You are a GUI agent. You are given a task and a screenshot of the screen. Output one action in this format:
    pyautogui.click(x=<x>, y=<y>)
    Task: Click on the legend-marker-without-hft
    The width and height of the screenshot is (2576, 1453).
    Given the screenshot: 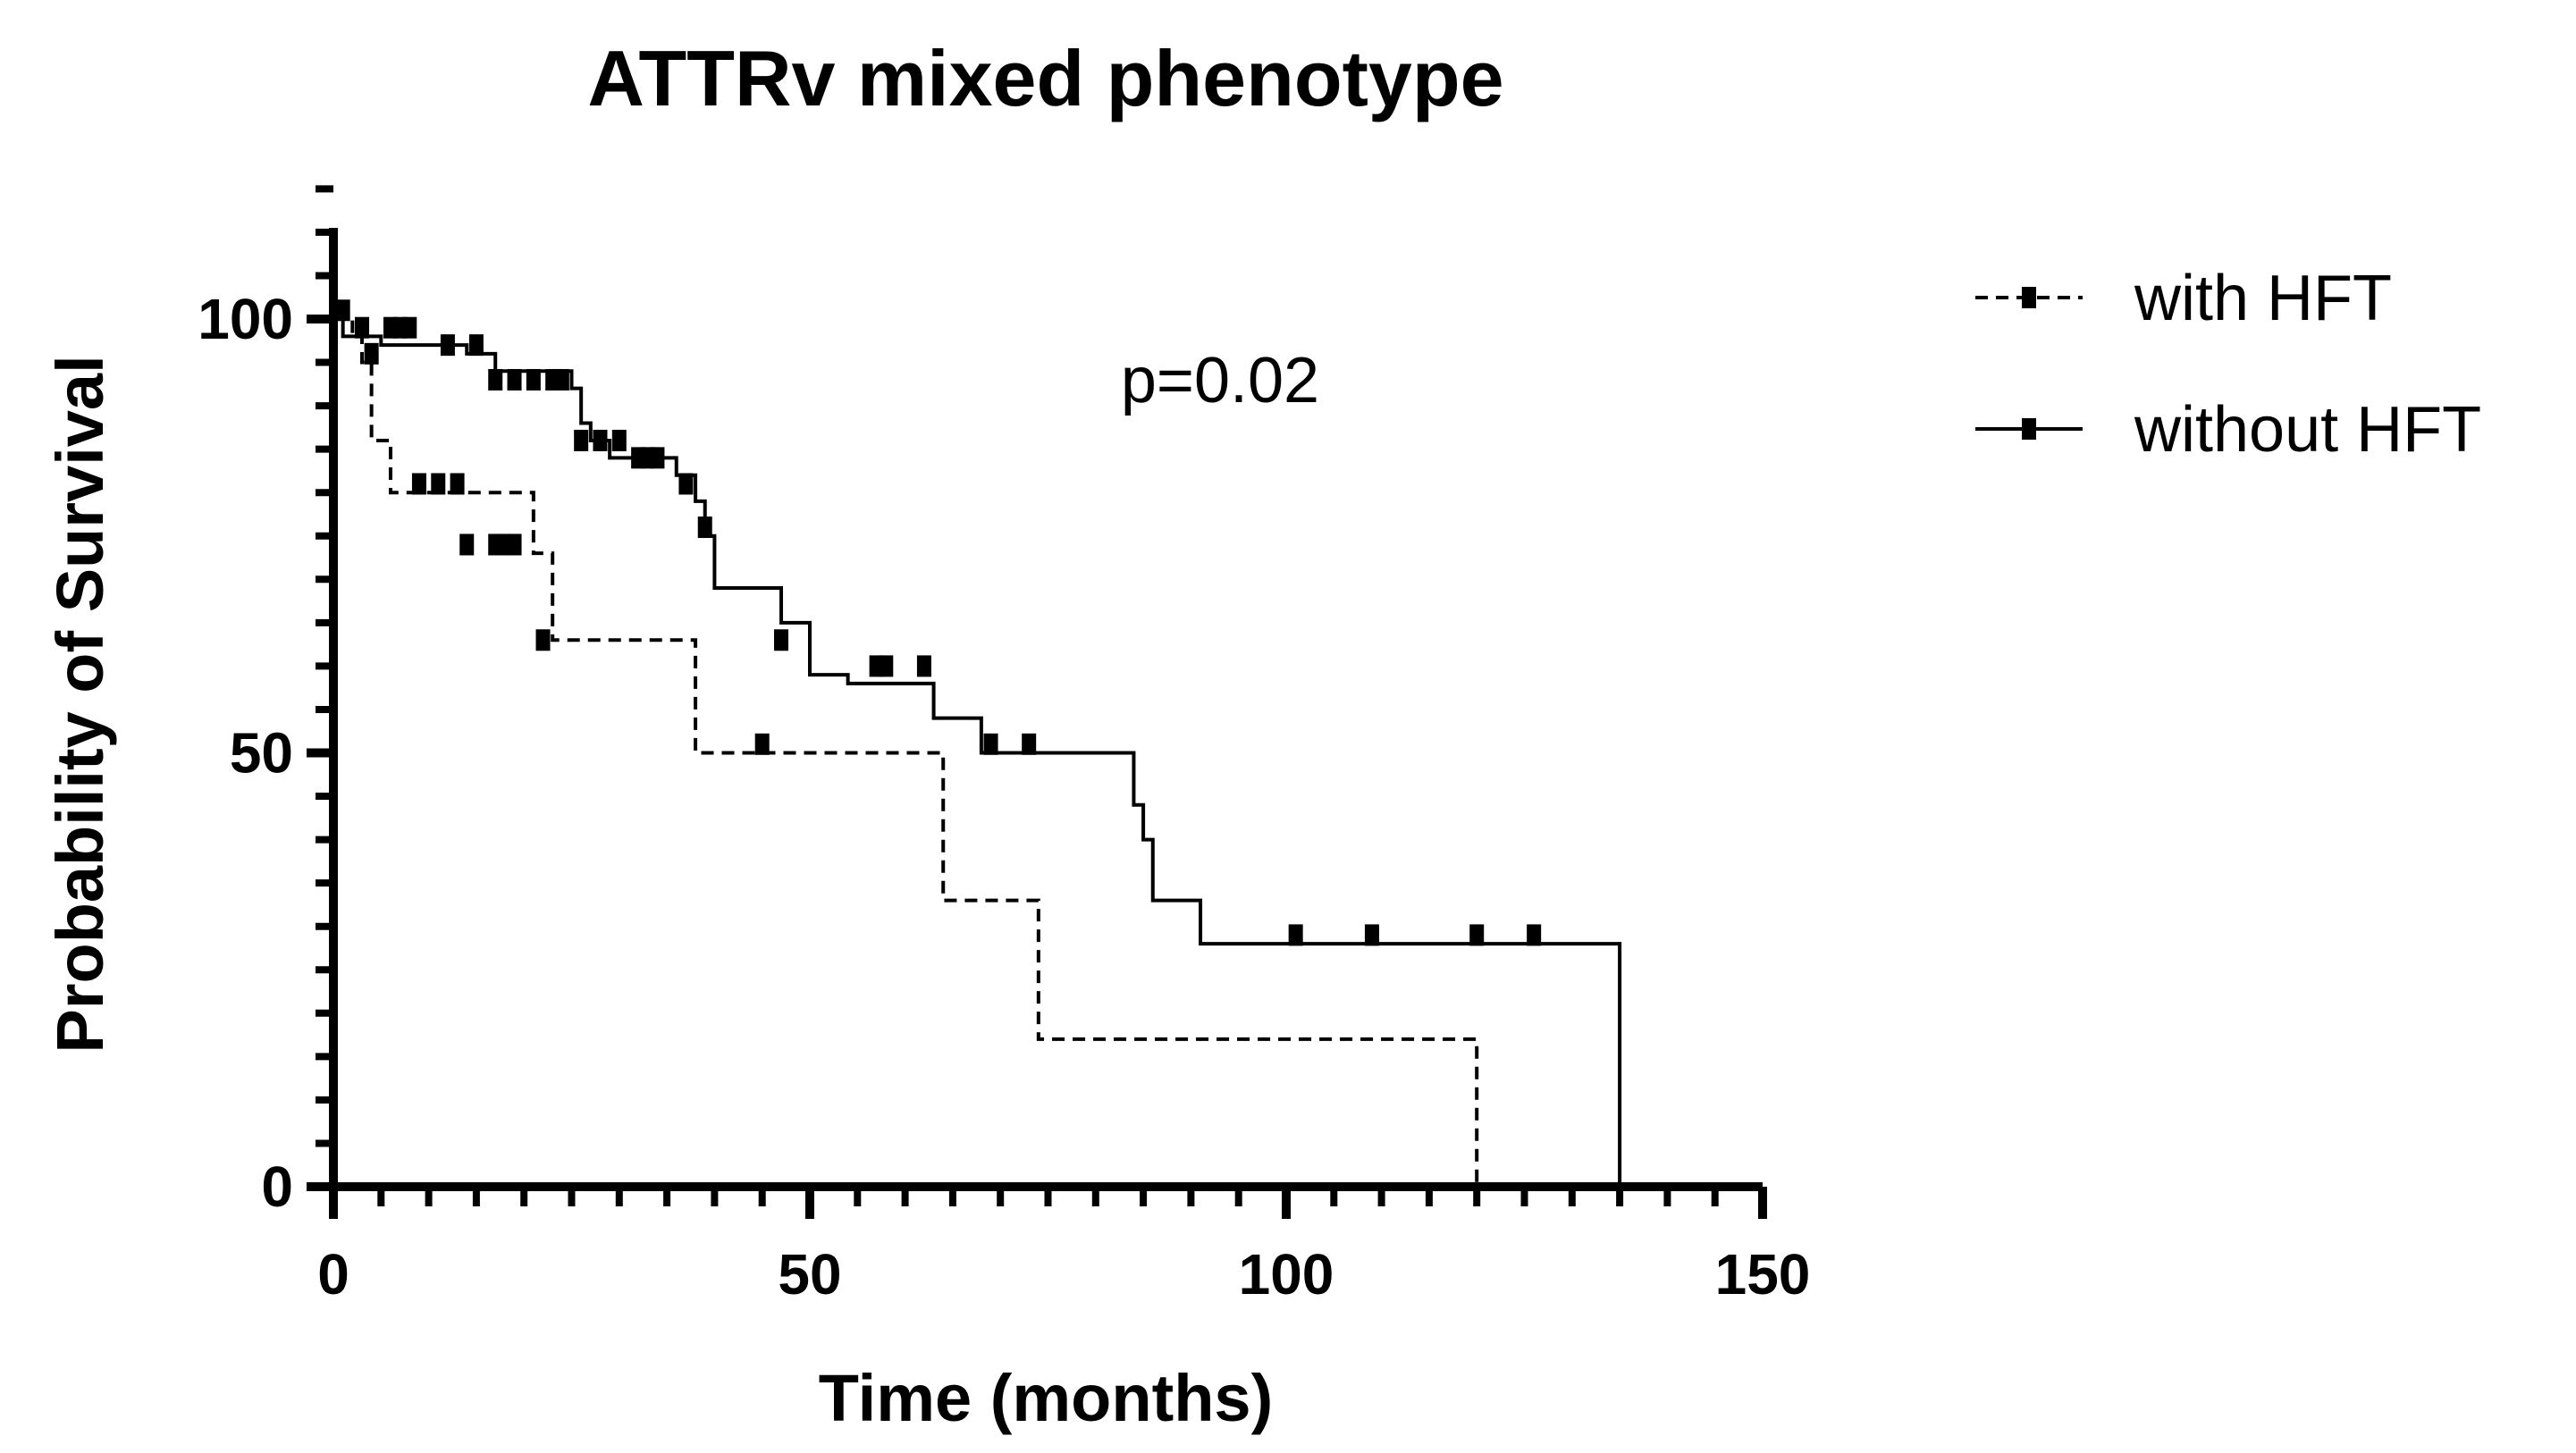 What is the action you would take?
    pyautogui.click(x=2029, y=429)
    